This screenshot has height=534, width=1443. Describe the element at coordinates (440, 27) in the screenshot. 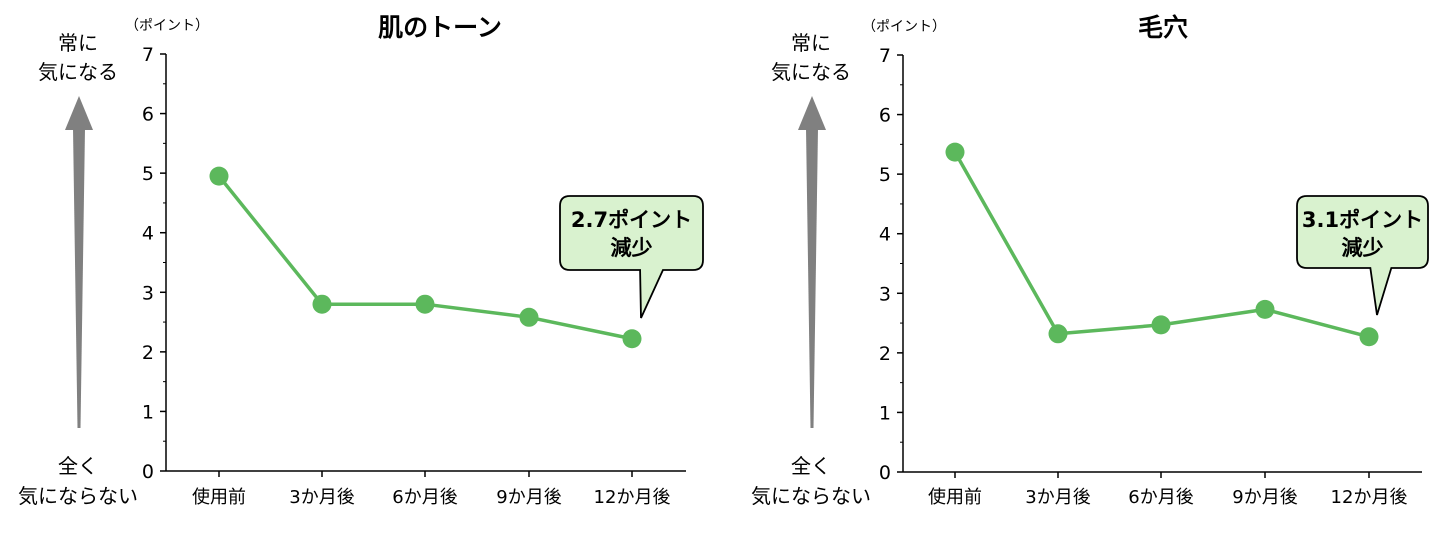

I see `chart-title: 肌のトーン` at that location.